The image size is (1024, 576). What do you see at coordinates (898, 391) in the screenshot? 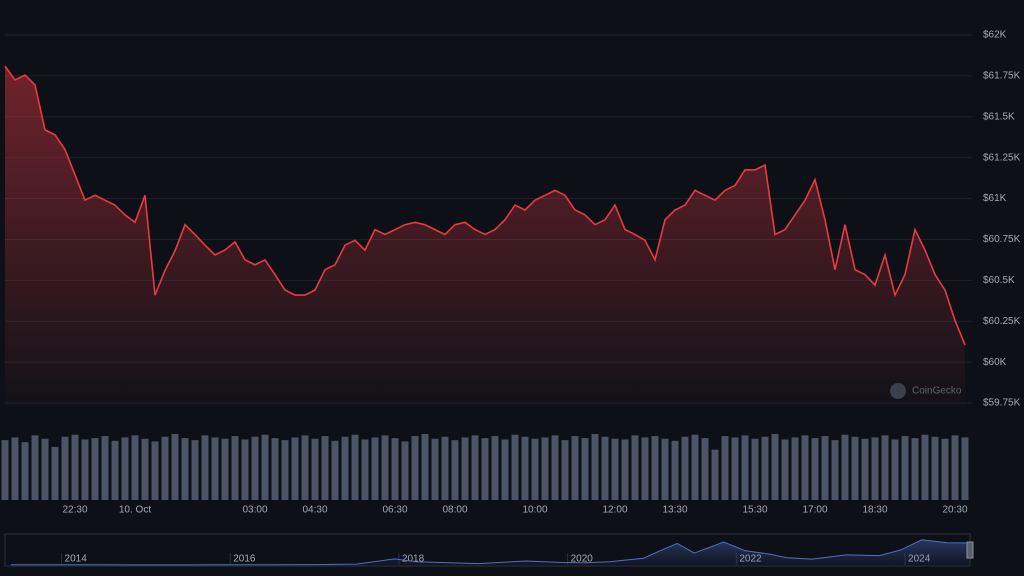
I see `watermark-icon` at bounding box center [898, 391].